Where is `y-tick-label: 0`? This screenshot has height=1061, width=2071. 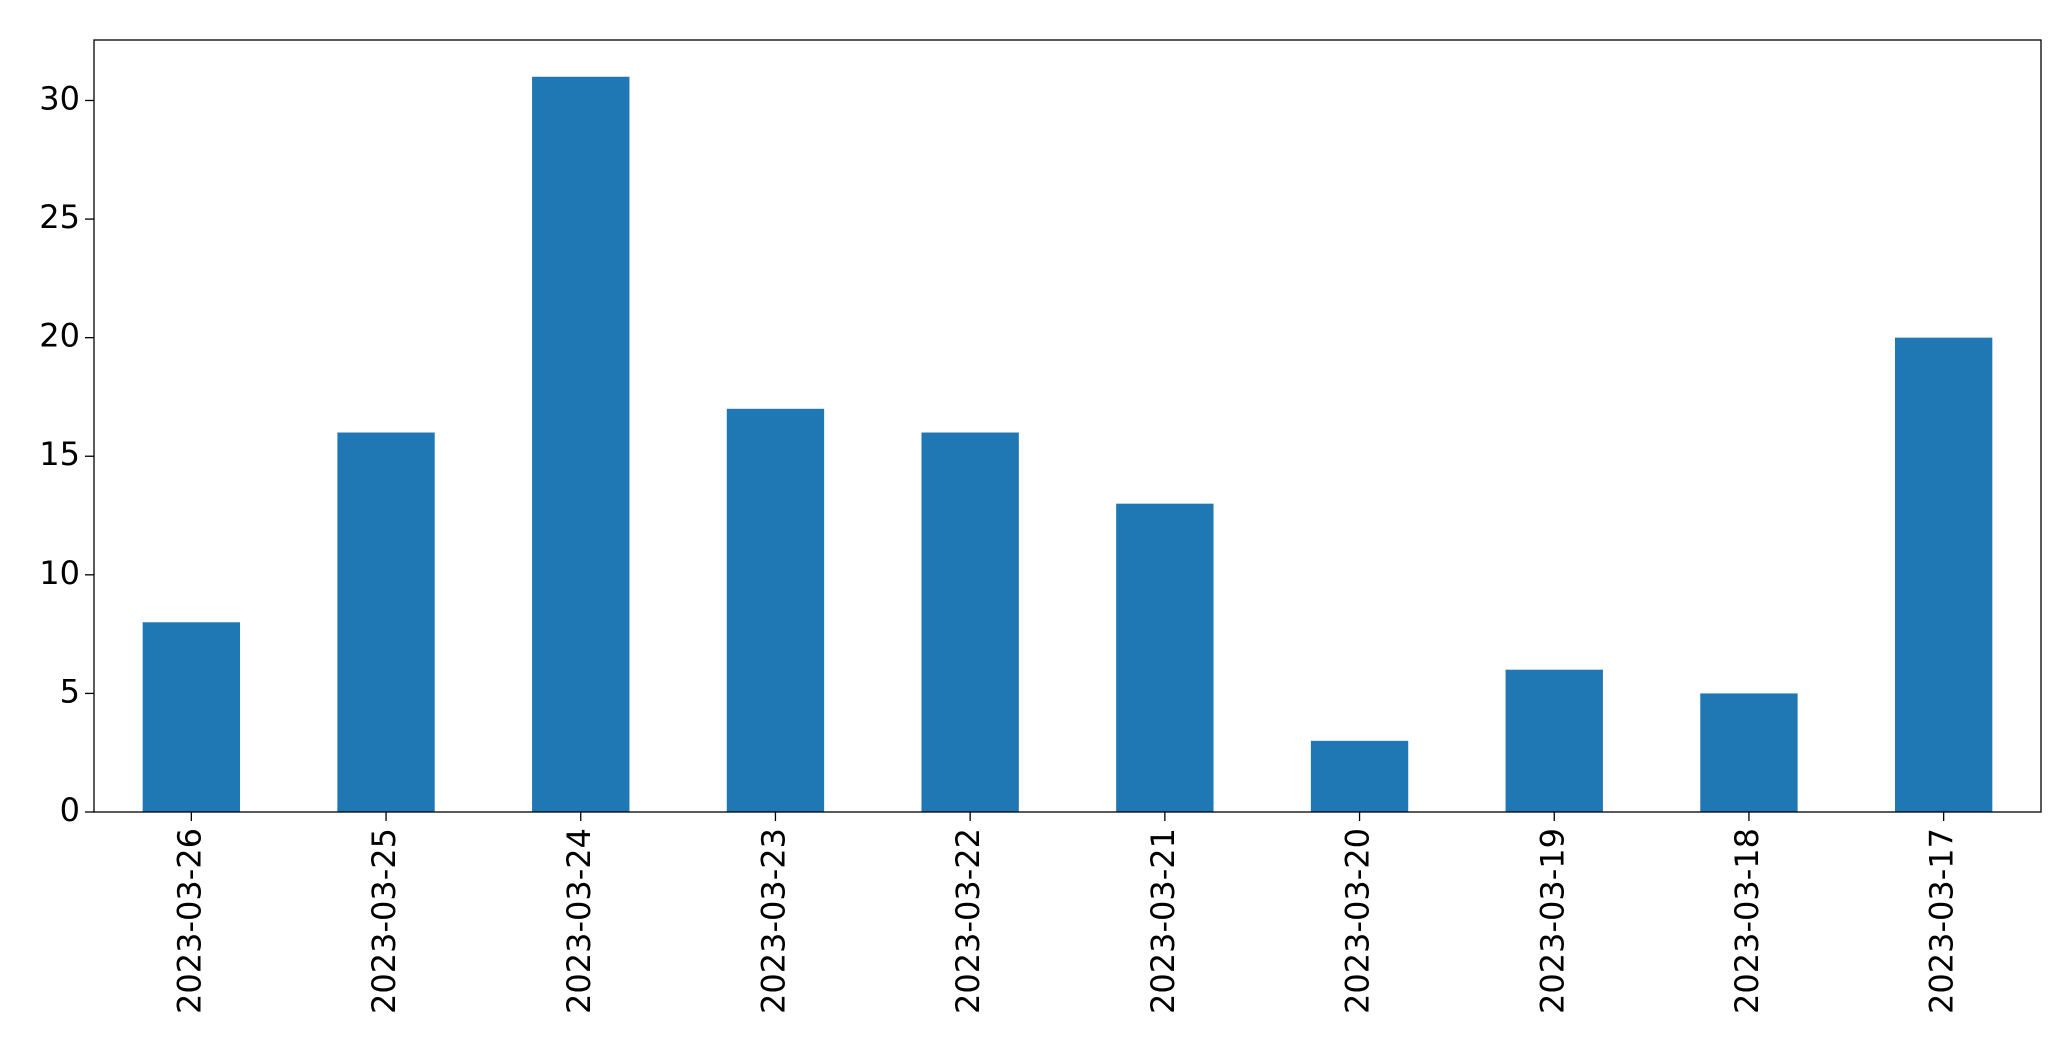
y-tick-label: 0 is located at coordinates (70, 810).